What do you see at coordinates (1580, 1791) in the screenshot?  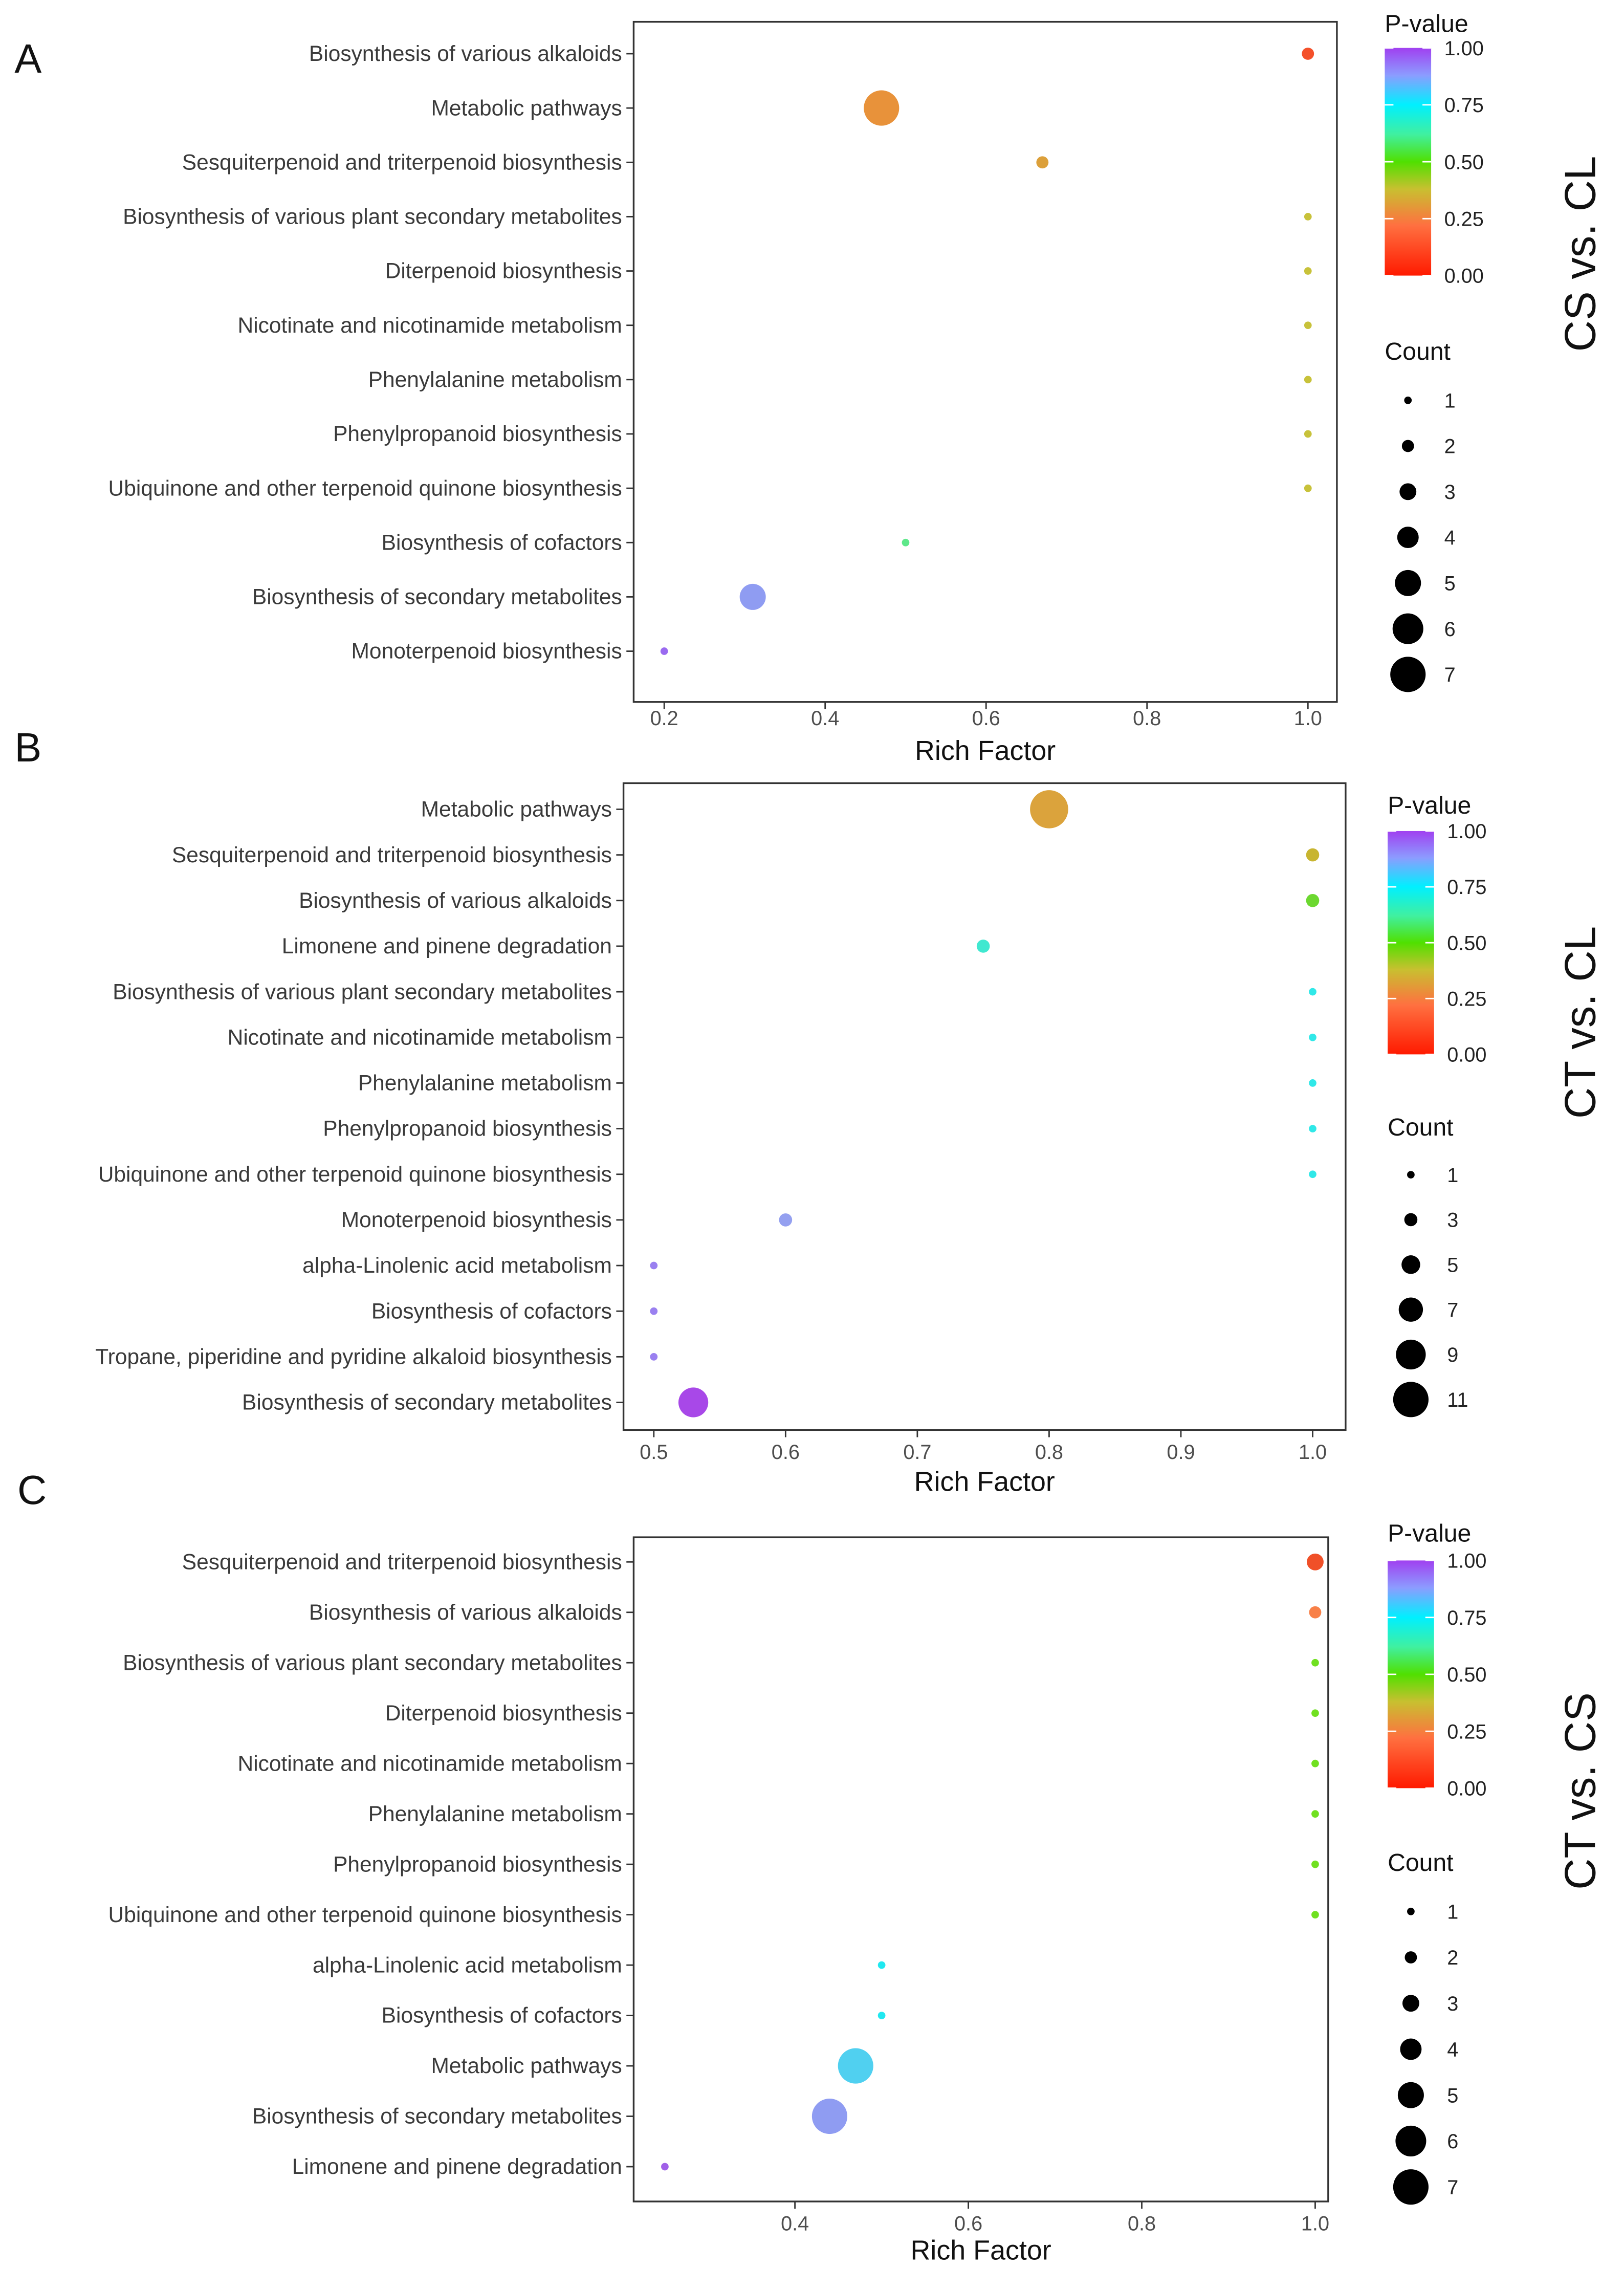 I see `comparison-title: CT vs. CS` at bounding box center [1580, 1791].